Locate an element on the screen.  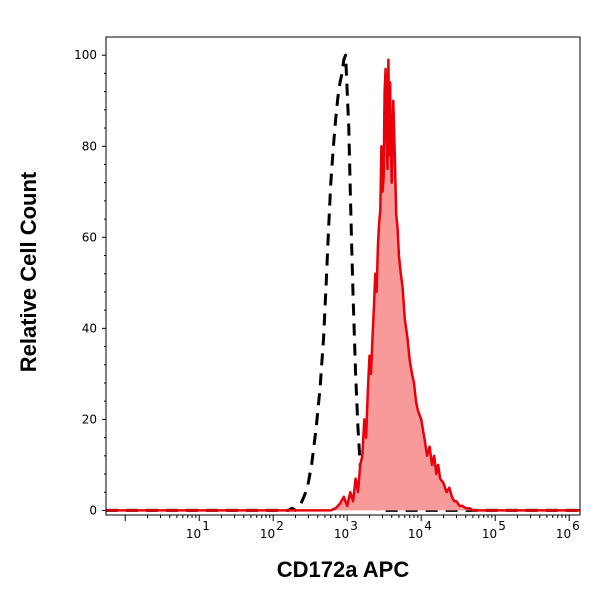
y-axis-title: Relative Cell Count is located at coordinates (28, 271).